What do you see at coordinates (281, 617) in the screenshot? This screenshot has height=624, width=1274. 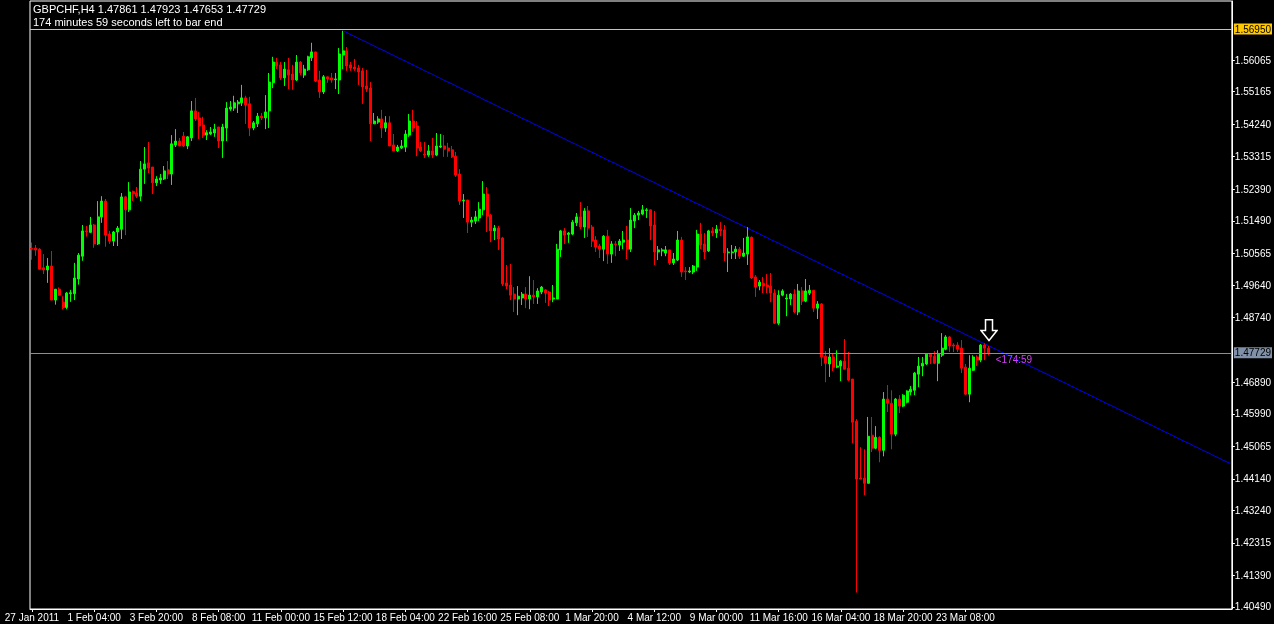 I see `x-tick-label: 11 Feb 00:00` at bounding box center [281, 617].